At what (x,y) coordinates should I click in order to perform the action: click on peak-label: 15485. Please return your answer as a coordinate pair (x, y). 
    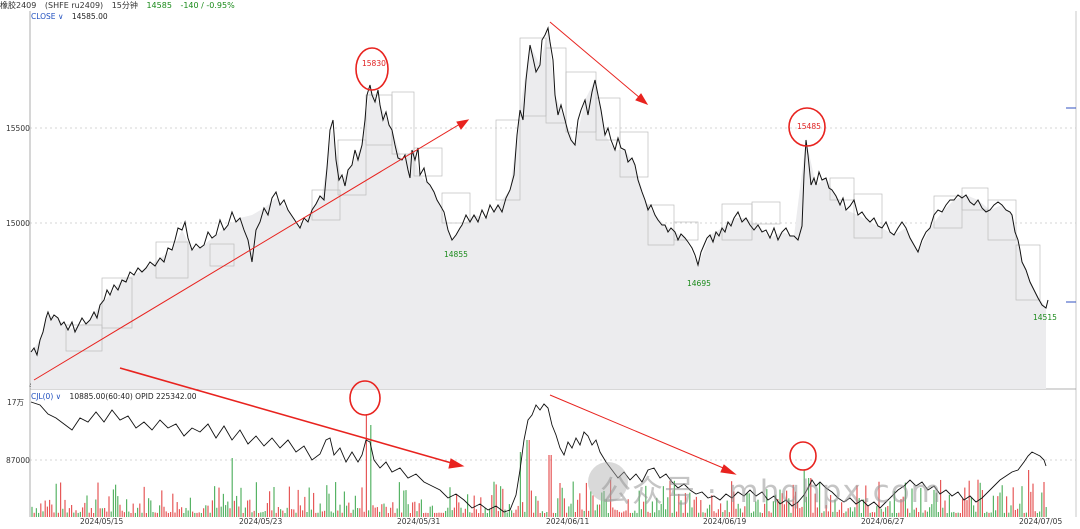
    Looking at the image, I should click on (809, 126).